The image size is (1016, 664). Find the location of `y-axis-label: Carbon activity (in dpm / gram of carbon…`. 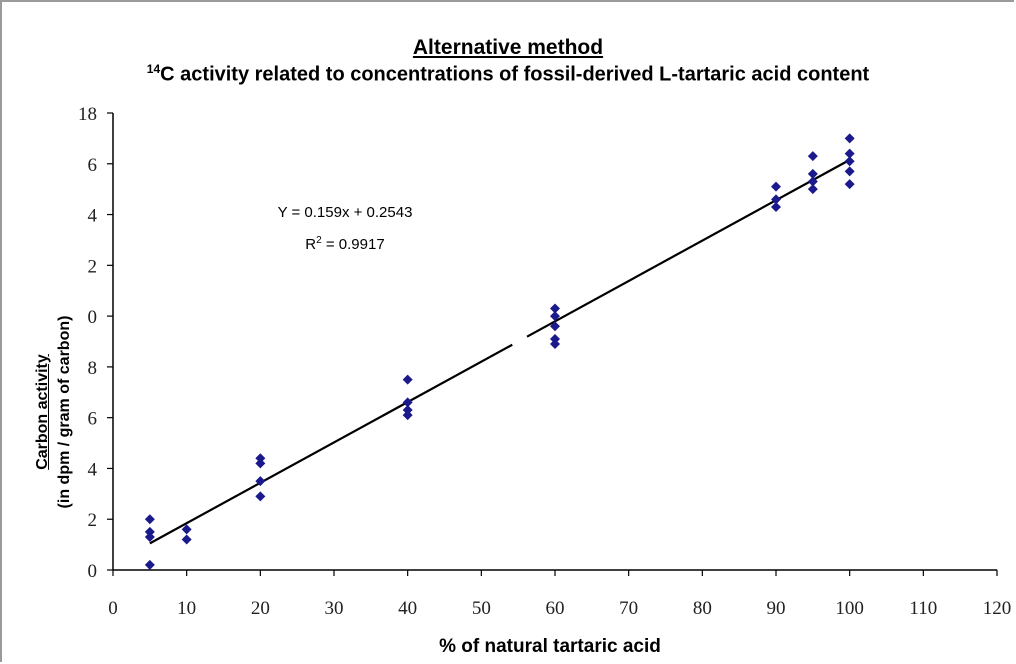

y-axis-label: Carbon activity (in dpm / gram of carbon… is located at coordinates (54, 412).